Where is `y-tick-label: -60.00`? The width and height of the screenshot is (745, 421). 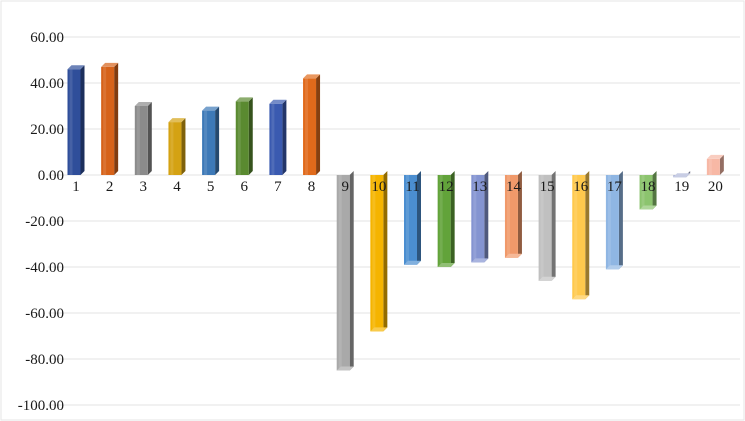
y-tick-label: -60.00 is located at coordinates (44, 314).